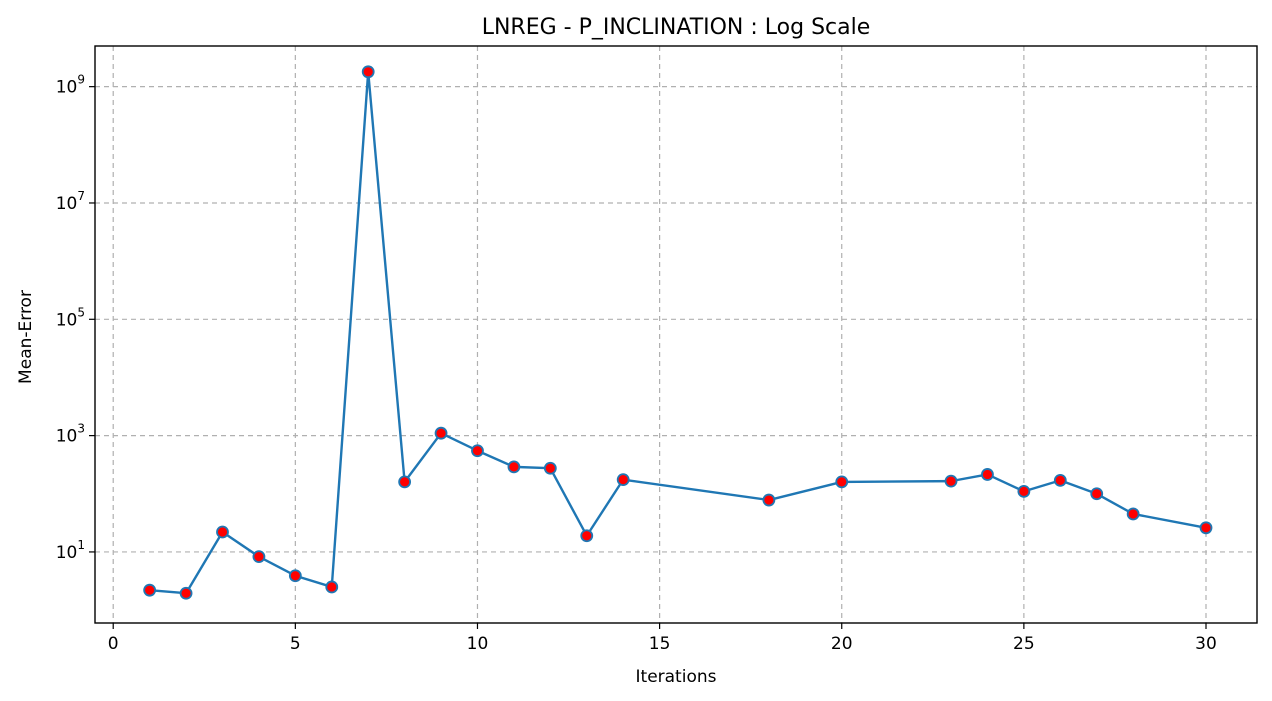 The image size is (1272, 701). Describe the element at coordinates (478, 644) in the screenshot. I see `x-tick-label: 10` at that location.